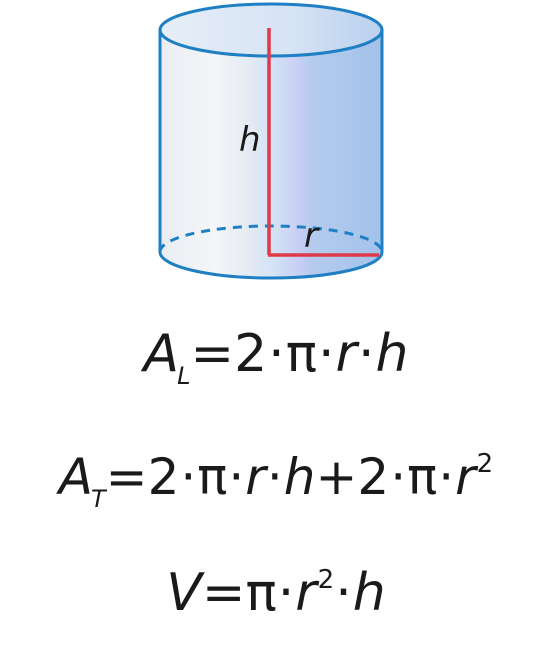 The width and height of the screenshot is (552, 652). Describe the element at coordinates (212, 354) in the screenshot. I see `lateral-equals: =` at that location.